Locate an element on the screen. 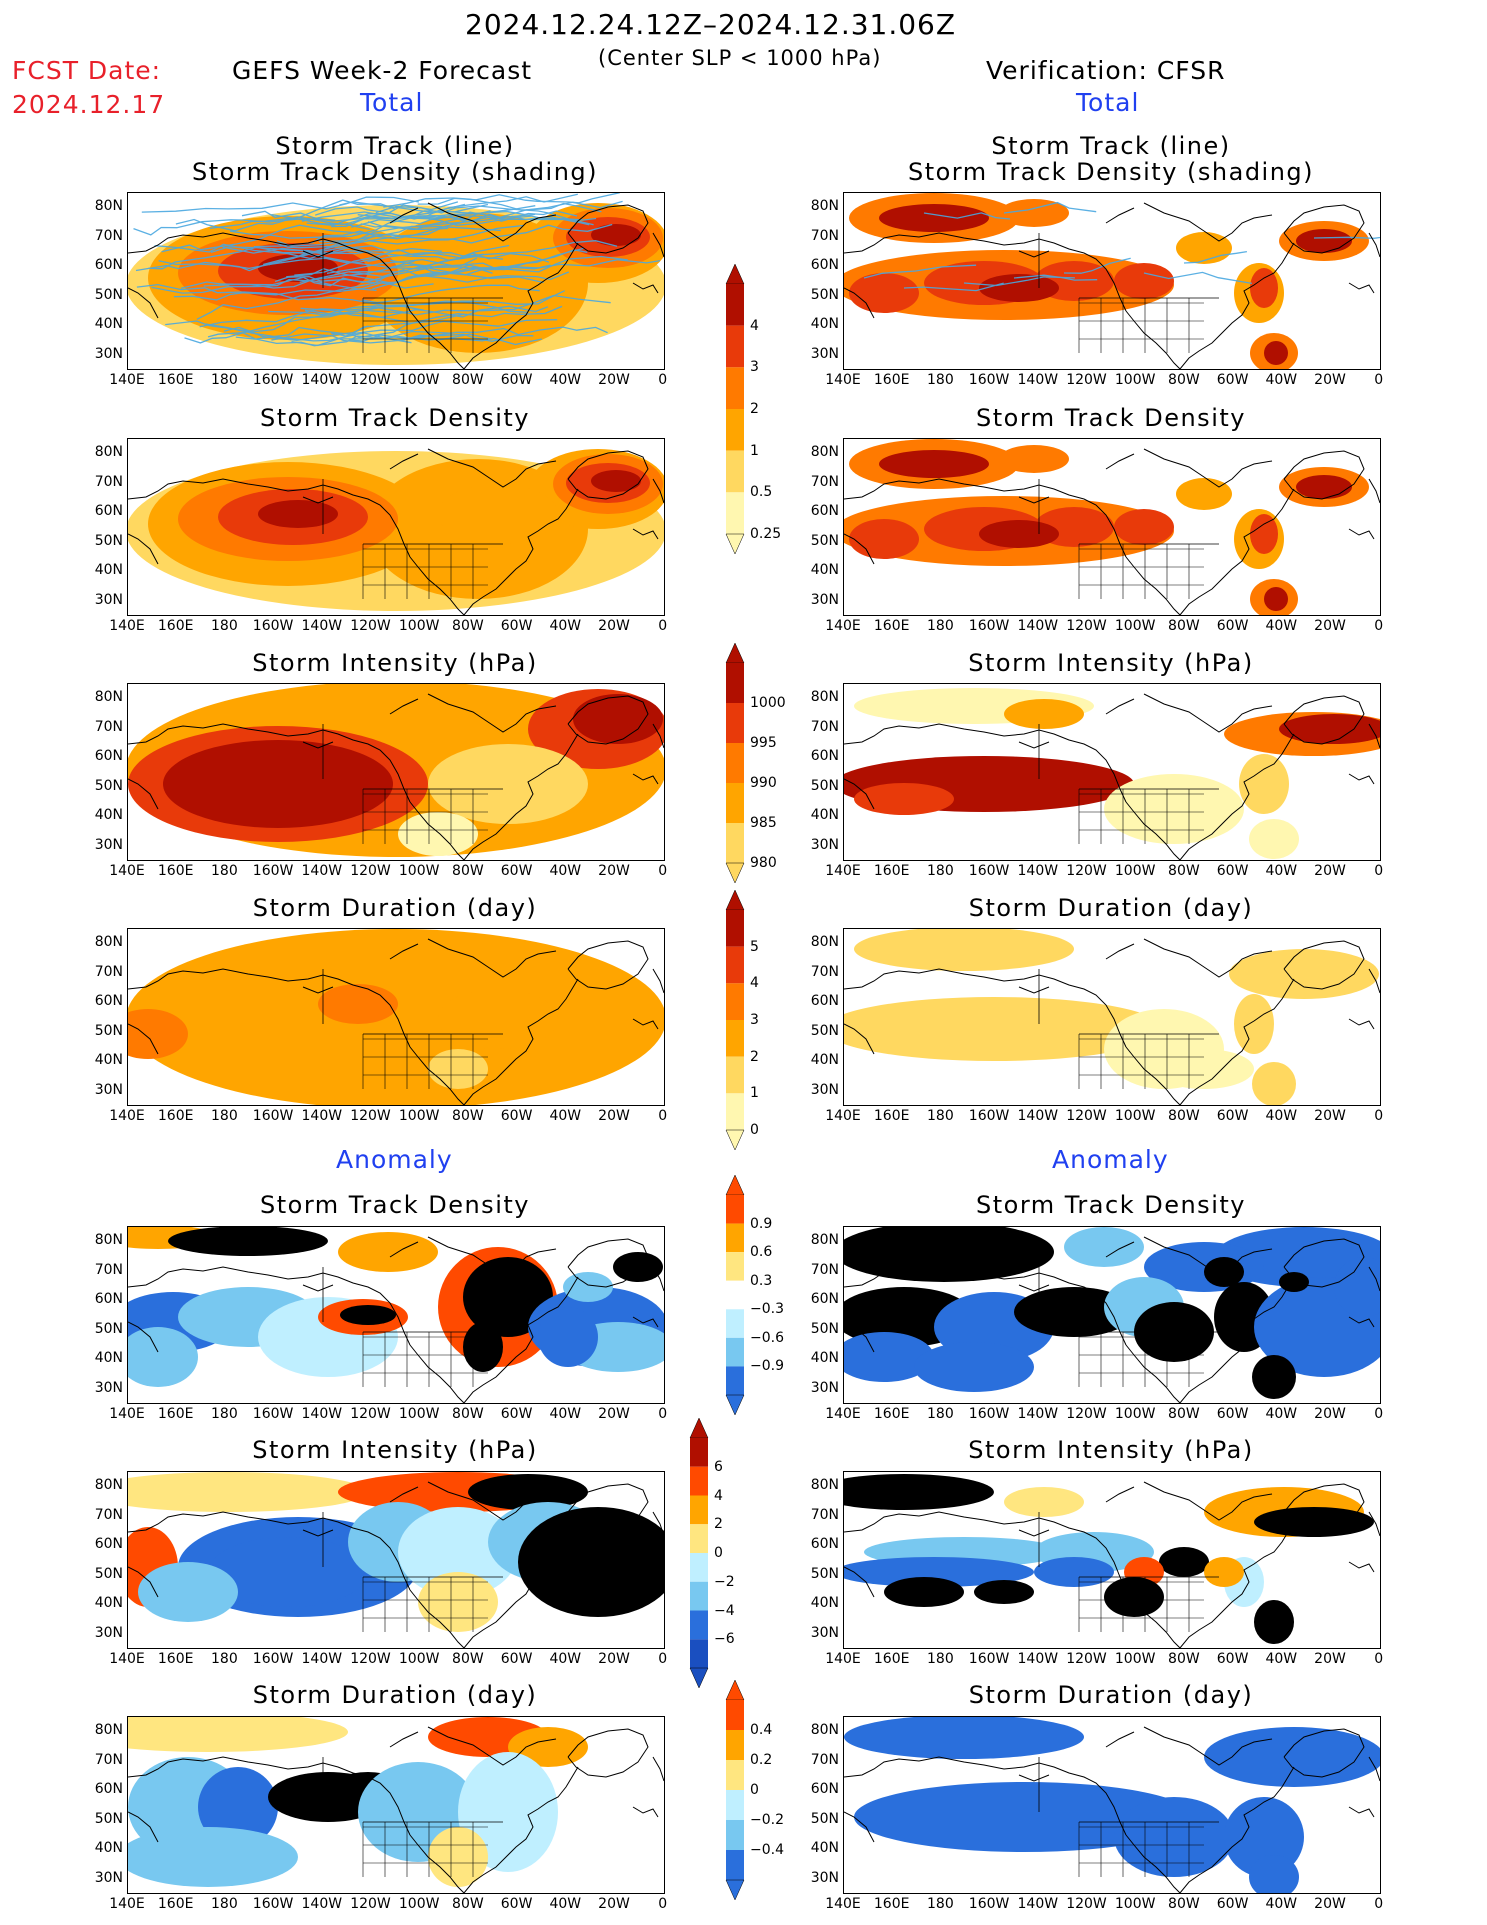 Image resolution: width=1487 pixels, height=1925 pixels. duration-total-colorbar-label: 3 is located at coordinates (754, 1020).